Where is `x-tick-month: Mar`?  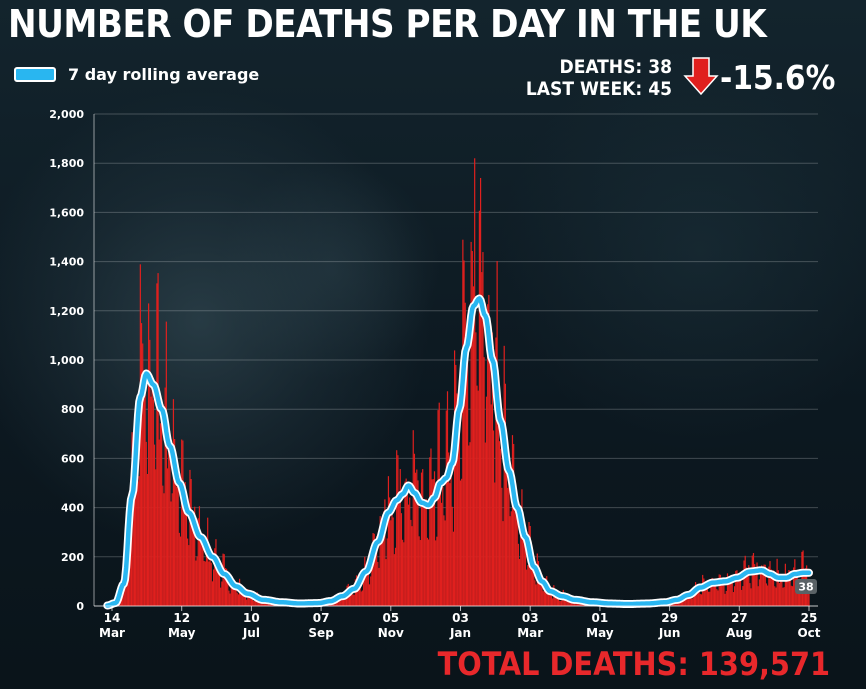 x-tick-month: Mar is located at coordinates (112, 633).